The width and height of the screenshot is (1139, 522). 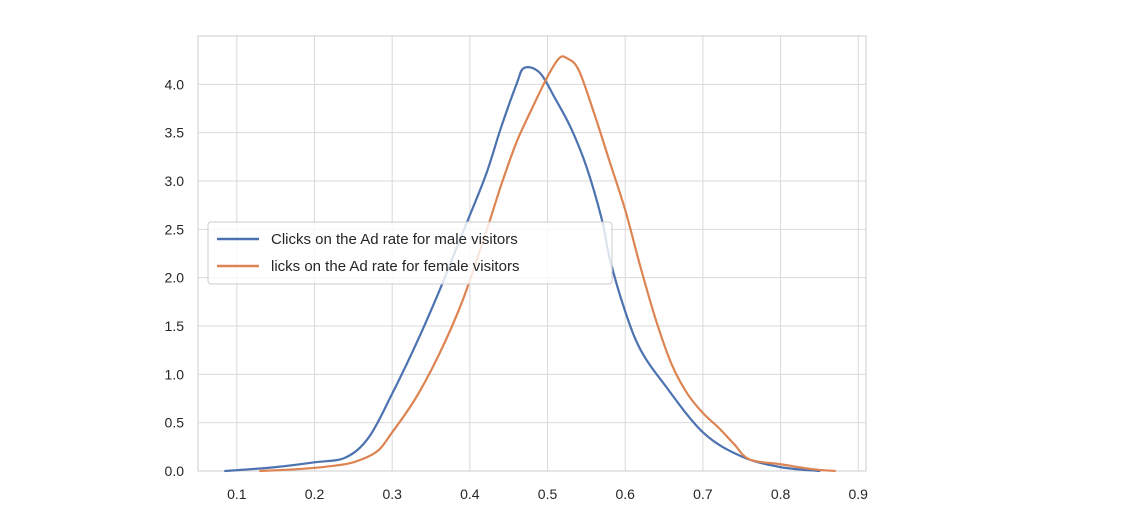 What do you see at coordinates (703, 494) in the screenshot?
I see `x-tick-label: 0.7` at bounding box center [703, 494].